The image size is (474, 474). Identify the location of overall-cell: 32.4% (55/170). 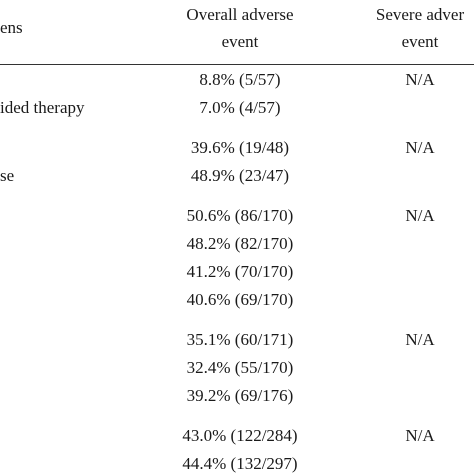
(240, 367).